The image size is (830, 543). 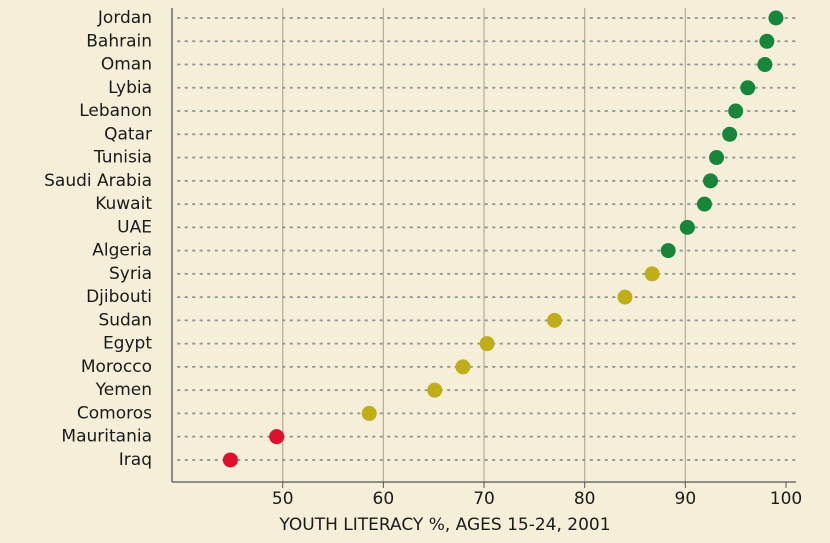 What do you see at coordinates (130, 274) in the screenshot?
I see `y-tick-label: Syria` at bounding box center [130, 274].